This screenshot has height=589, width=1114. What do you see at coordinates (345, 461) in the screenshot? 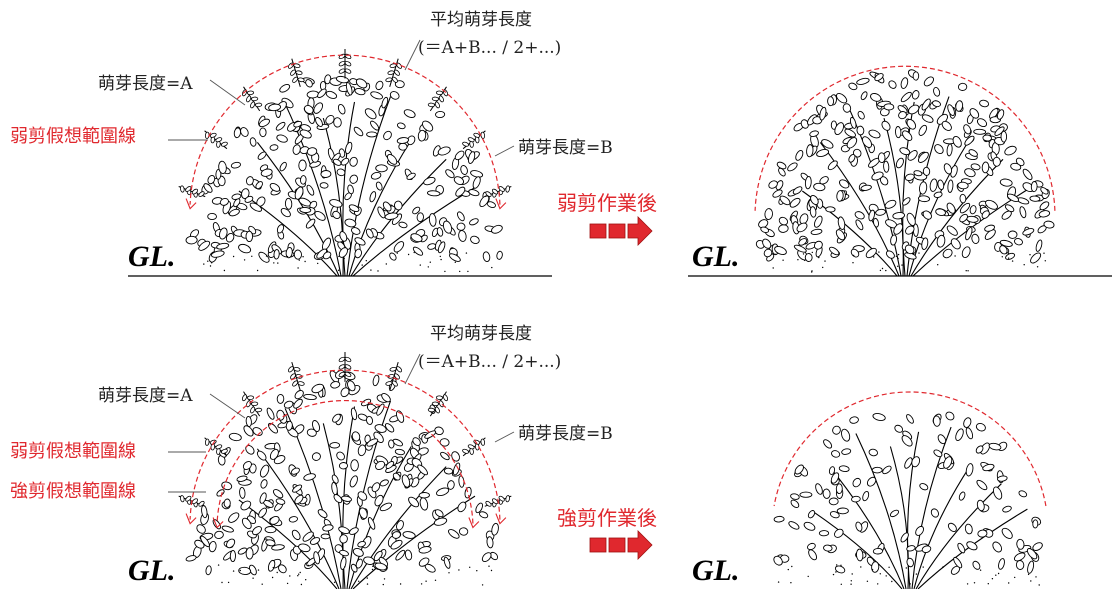
I see `bottom-heavy-pruning-boundary` at bounding box center [345, 461].